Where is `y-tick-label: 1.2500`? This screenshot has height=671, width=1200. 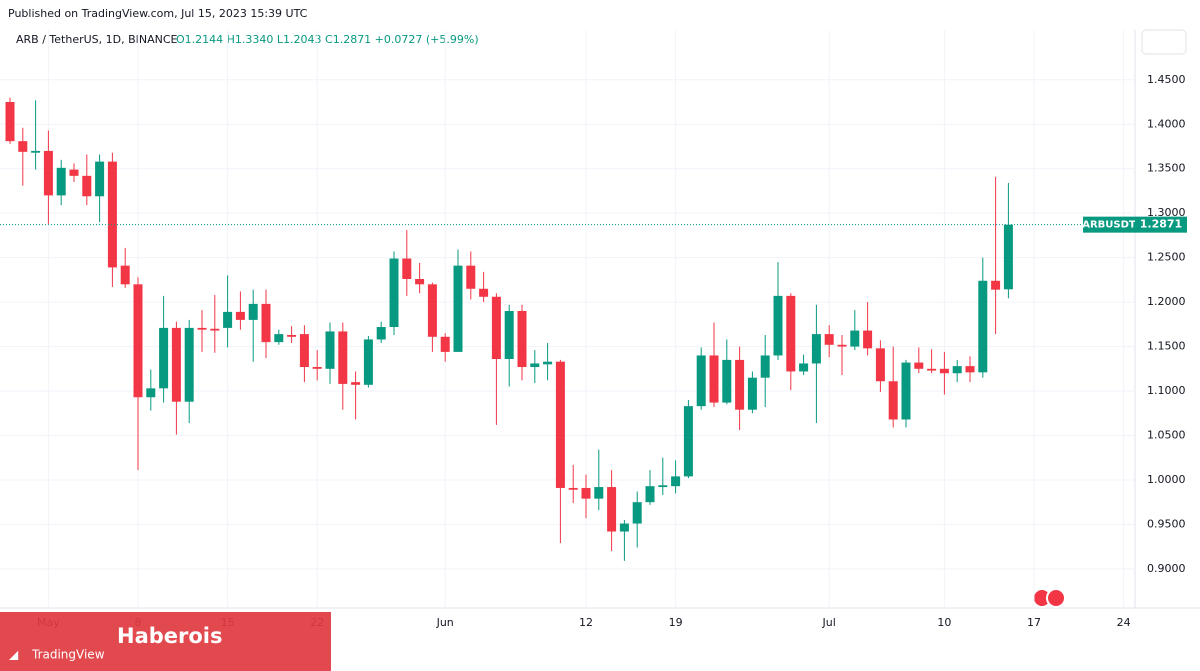
y-tick-label: 1.2500 is located at coordinates (1166, 257).